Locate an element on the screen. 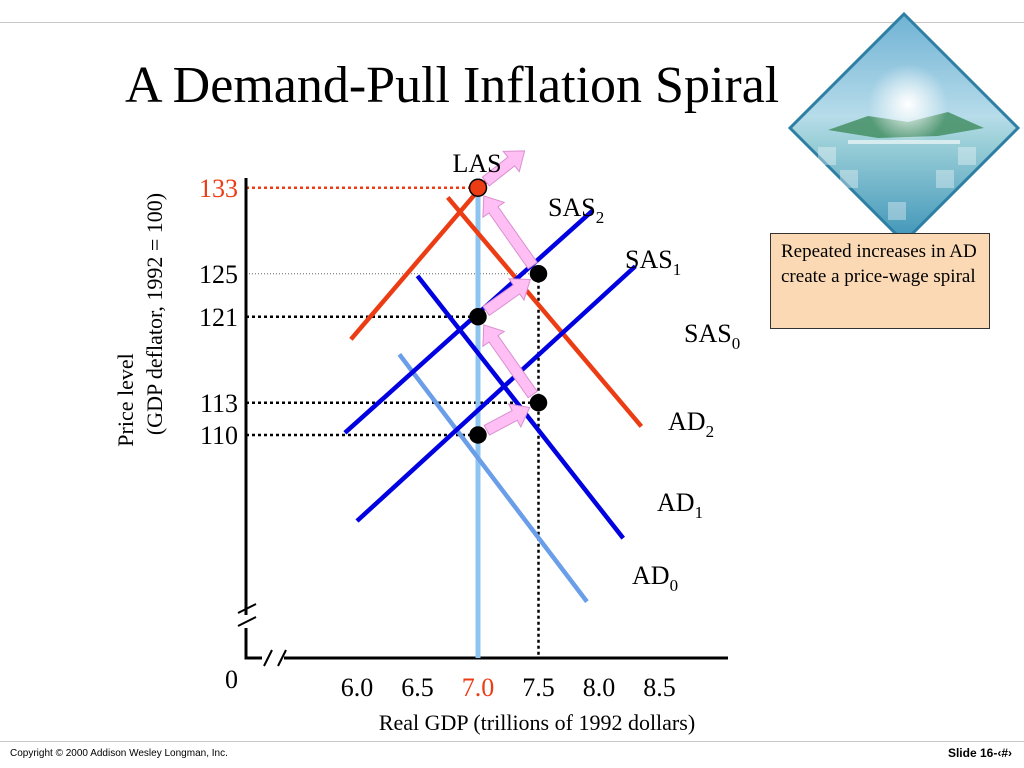  x-tick-label: 7.5 is located at coordinates (538, 687).